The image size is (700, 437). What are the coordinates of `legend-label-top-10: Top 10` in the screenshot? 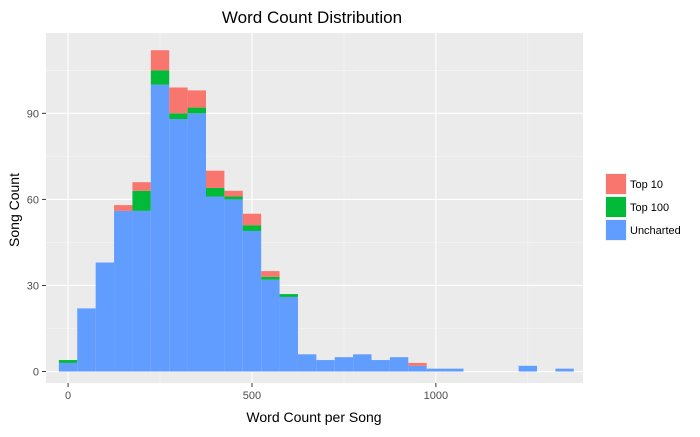 It's located at (646, 185).